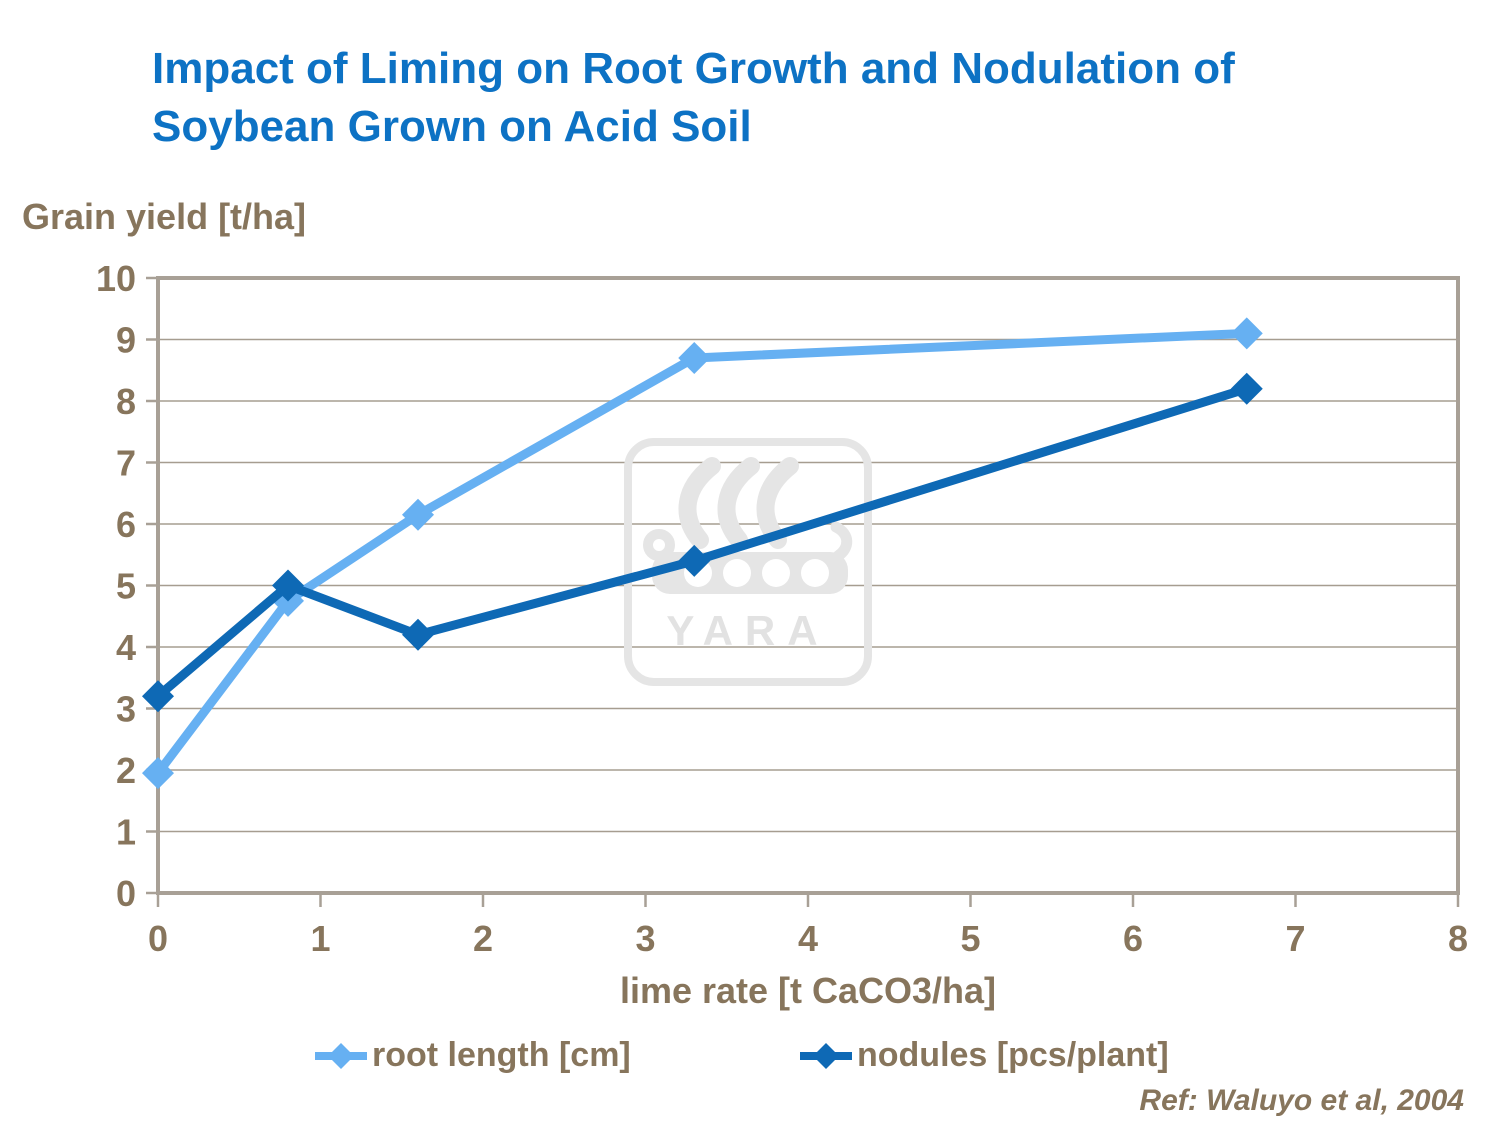  I want to click on svg-text: 10, so click(116, 278).